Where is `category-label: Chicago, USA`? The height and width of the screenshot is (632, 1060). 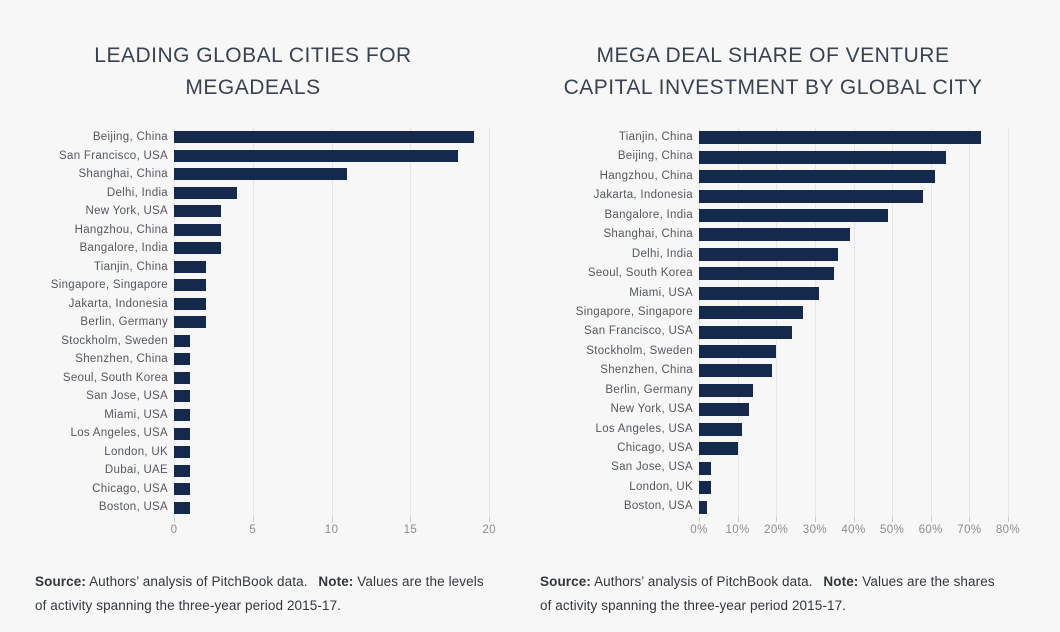 category-label: Chicago, USA is located at coordinates (130, 488).